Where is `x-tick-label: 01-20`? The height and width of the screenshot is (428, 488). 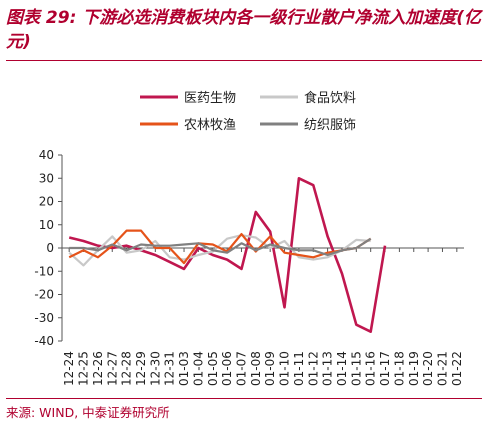 x-tick-label: 01-20 is located at coordinates (428, 368).